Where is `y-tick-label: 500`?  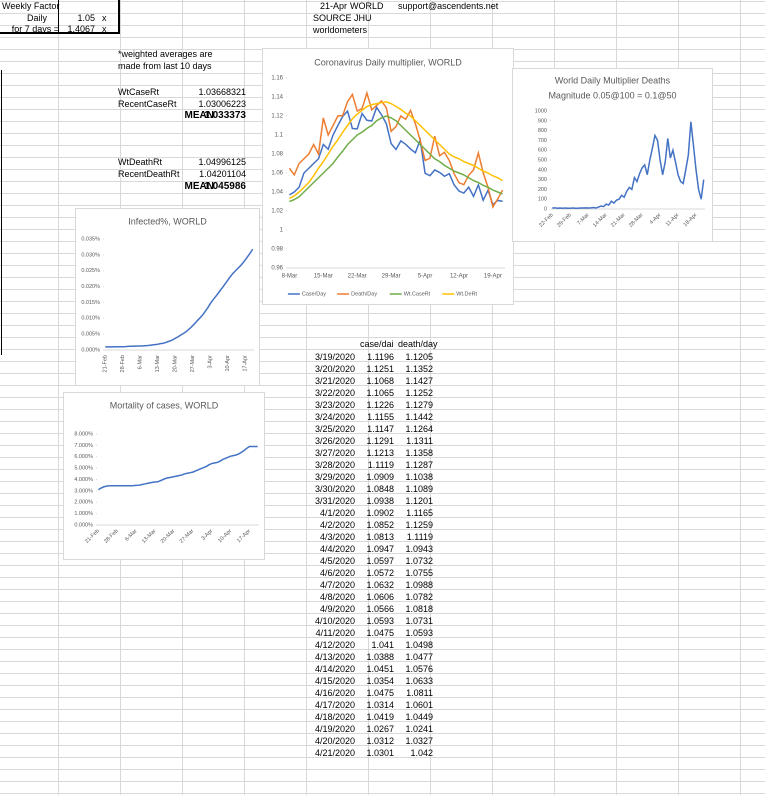
y-tick-label: 500 is located at coordinates (542, 160).